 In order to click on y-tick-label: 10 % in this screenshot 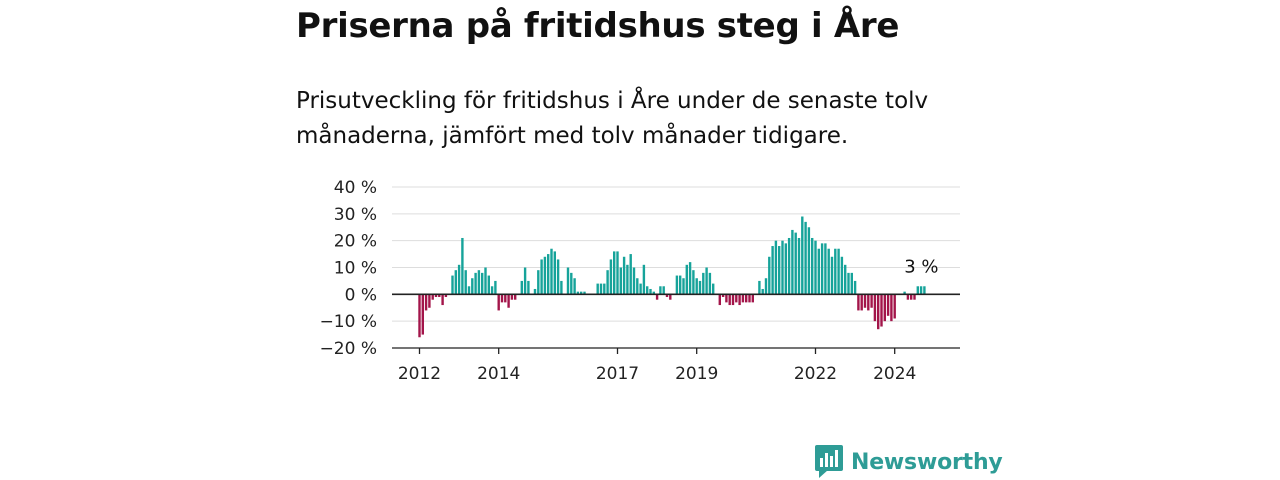, I will do `click(355, 269)`.